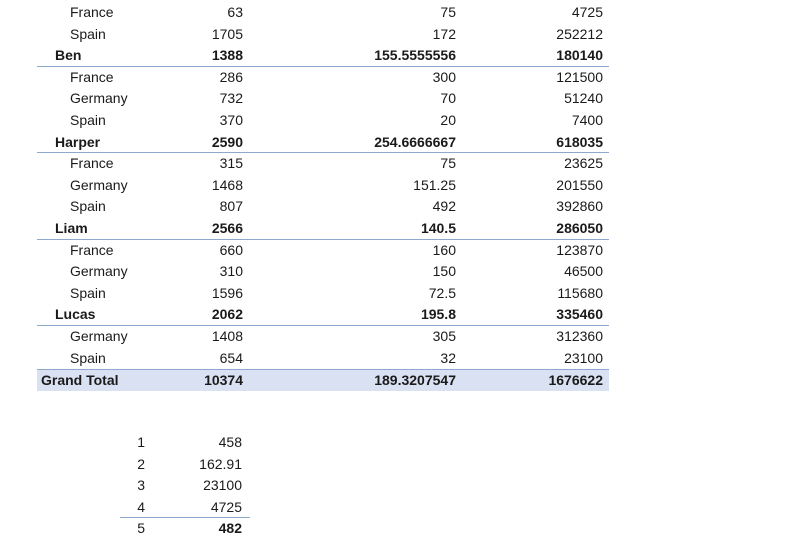  Describe the element at coordinates (580, 292) in the screenshot. I see `total-cell: 115680` at that location.